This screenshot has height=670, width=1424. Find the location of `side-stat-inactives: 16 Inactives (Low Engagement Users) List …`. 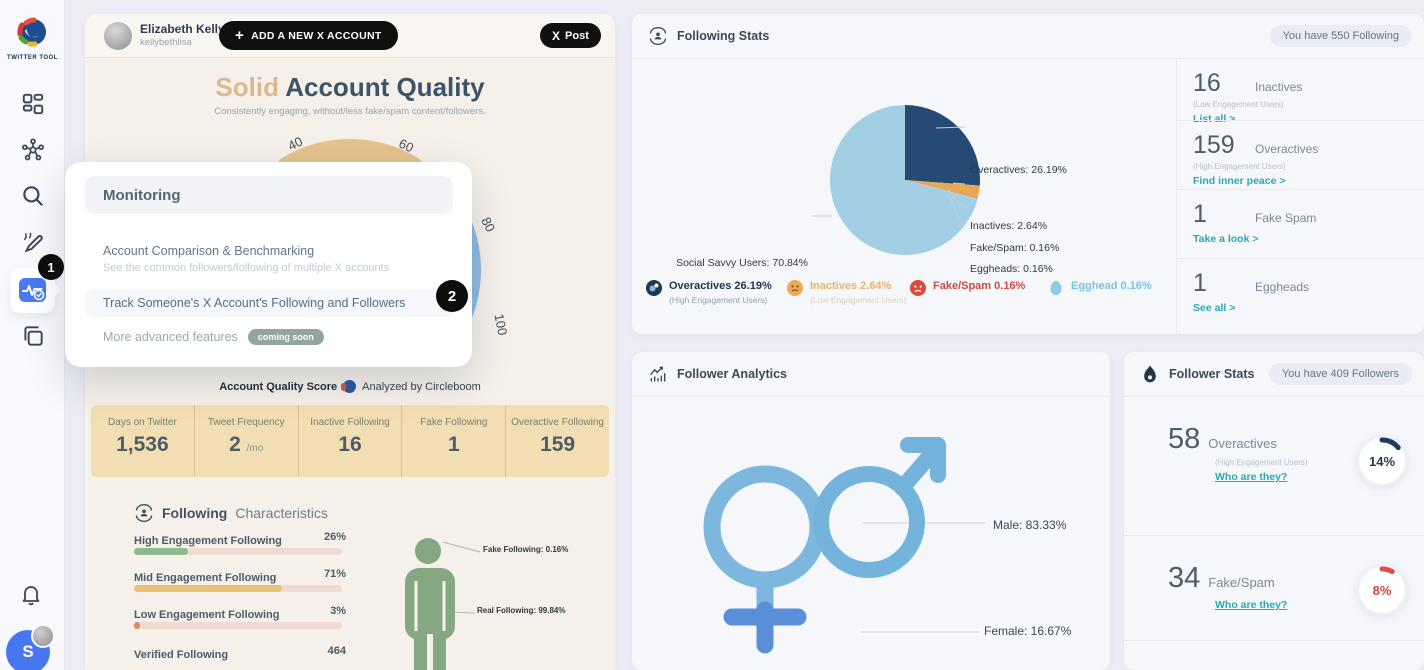

side-stat-inactives: 16 Inactives (Low Engagement Users) List … is located at coordinates (1248, 97).